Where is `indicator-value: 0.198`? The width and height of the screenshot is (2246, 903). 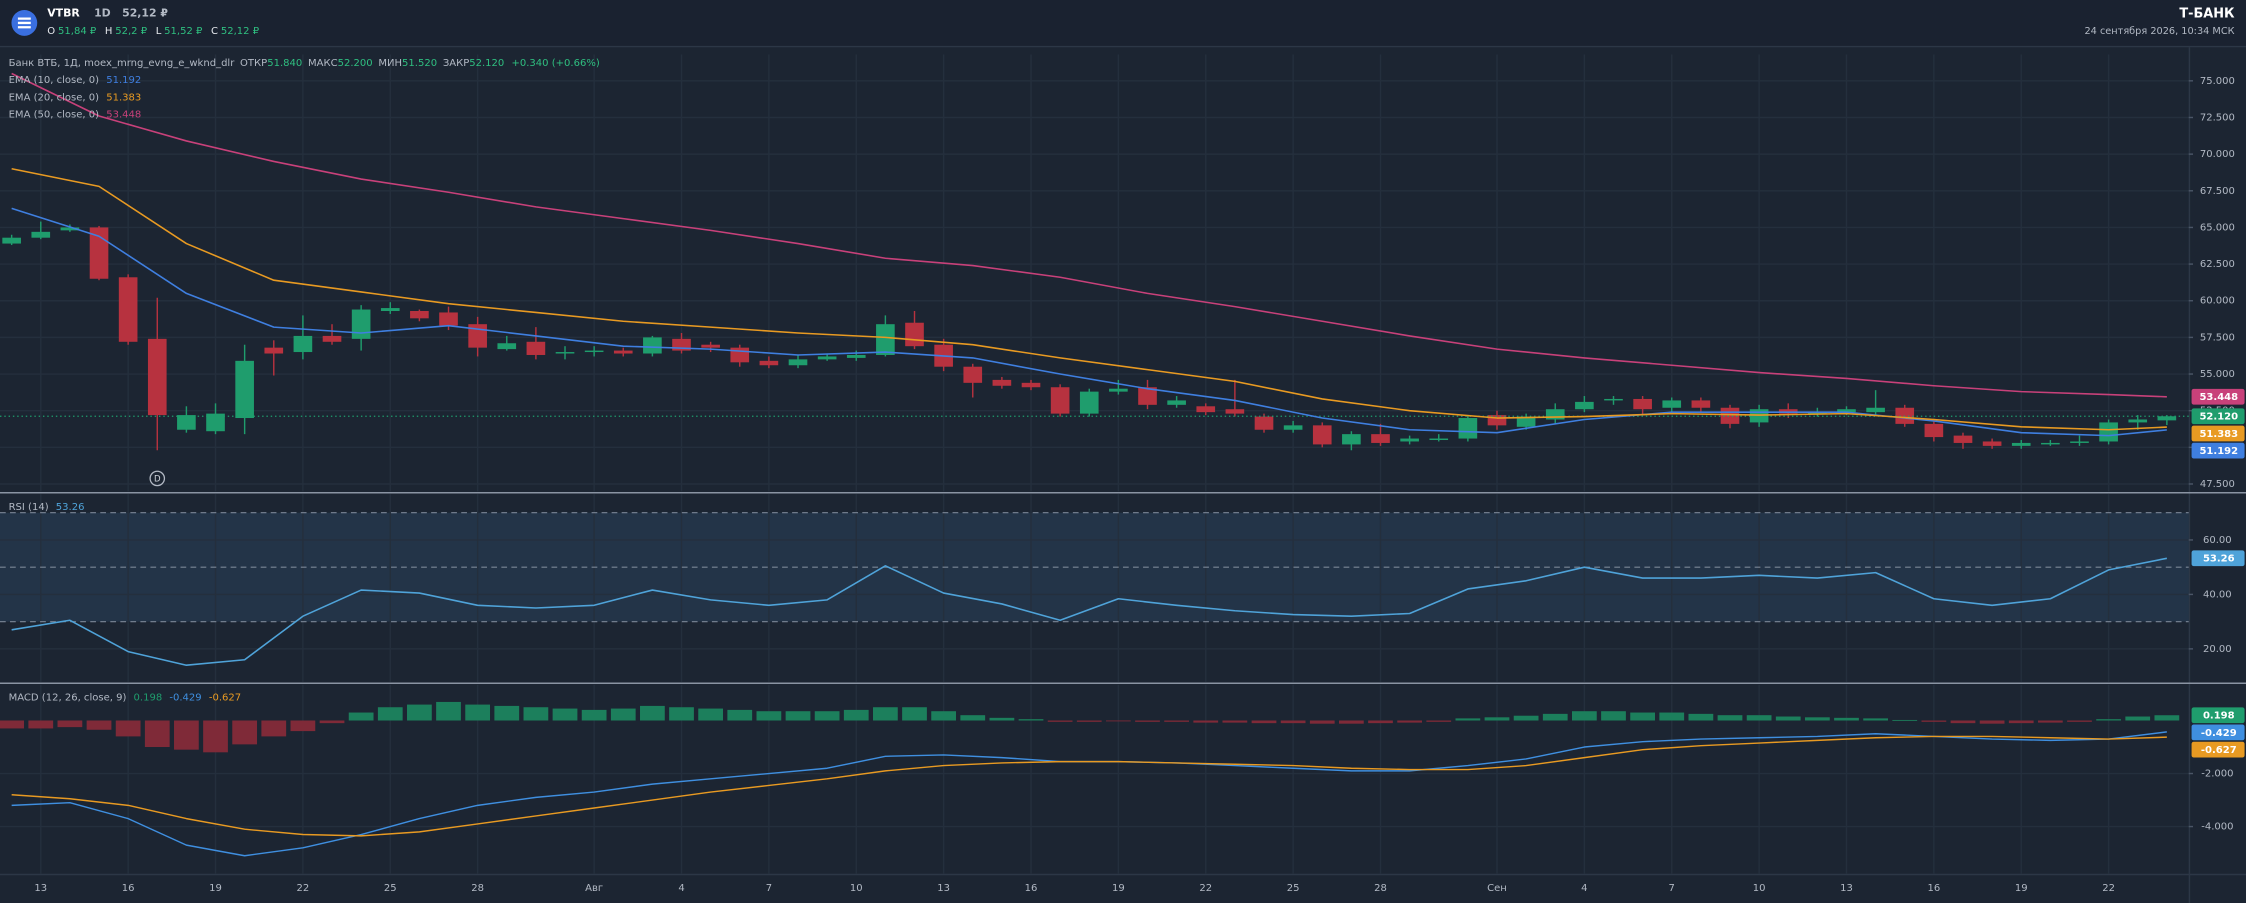
indicator-value: 0.198 is located at coordinates (148, 698).